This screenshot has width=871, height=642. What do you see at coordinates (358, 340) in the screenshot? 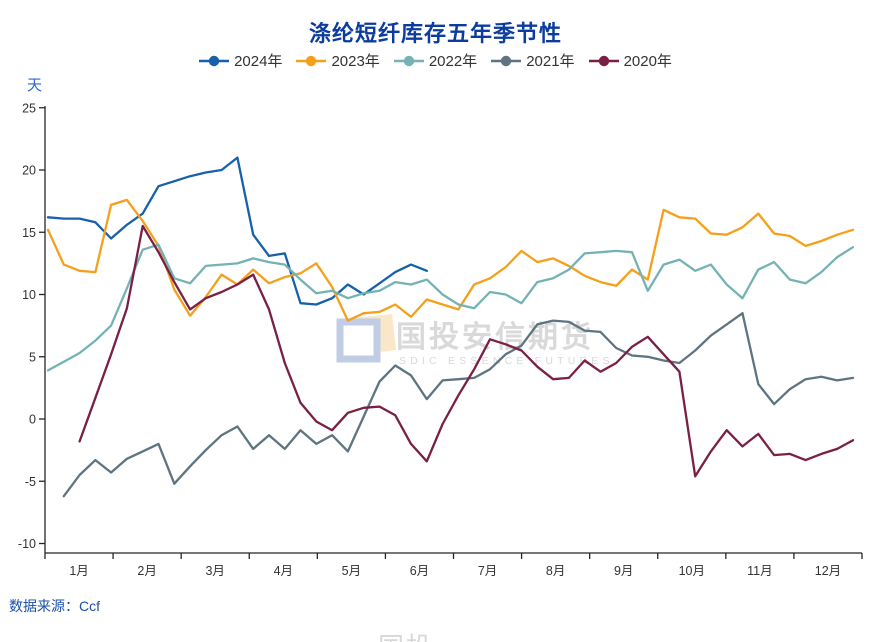
I see `watermark-logo-square-icon` at bounding box center [358, 340].